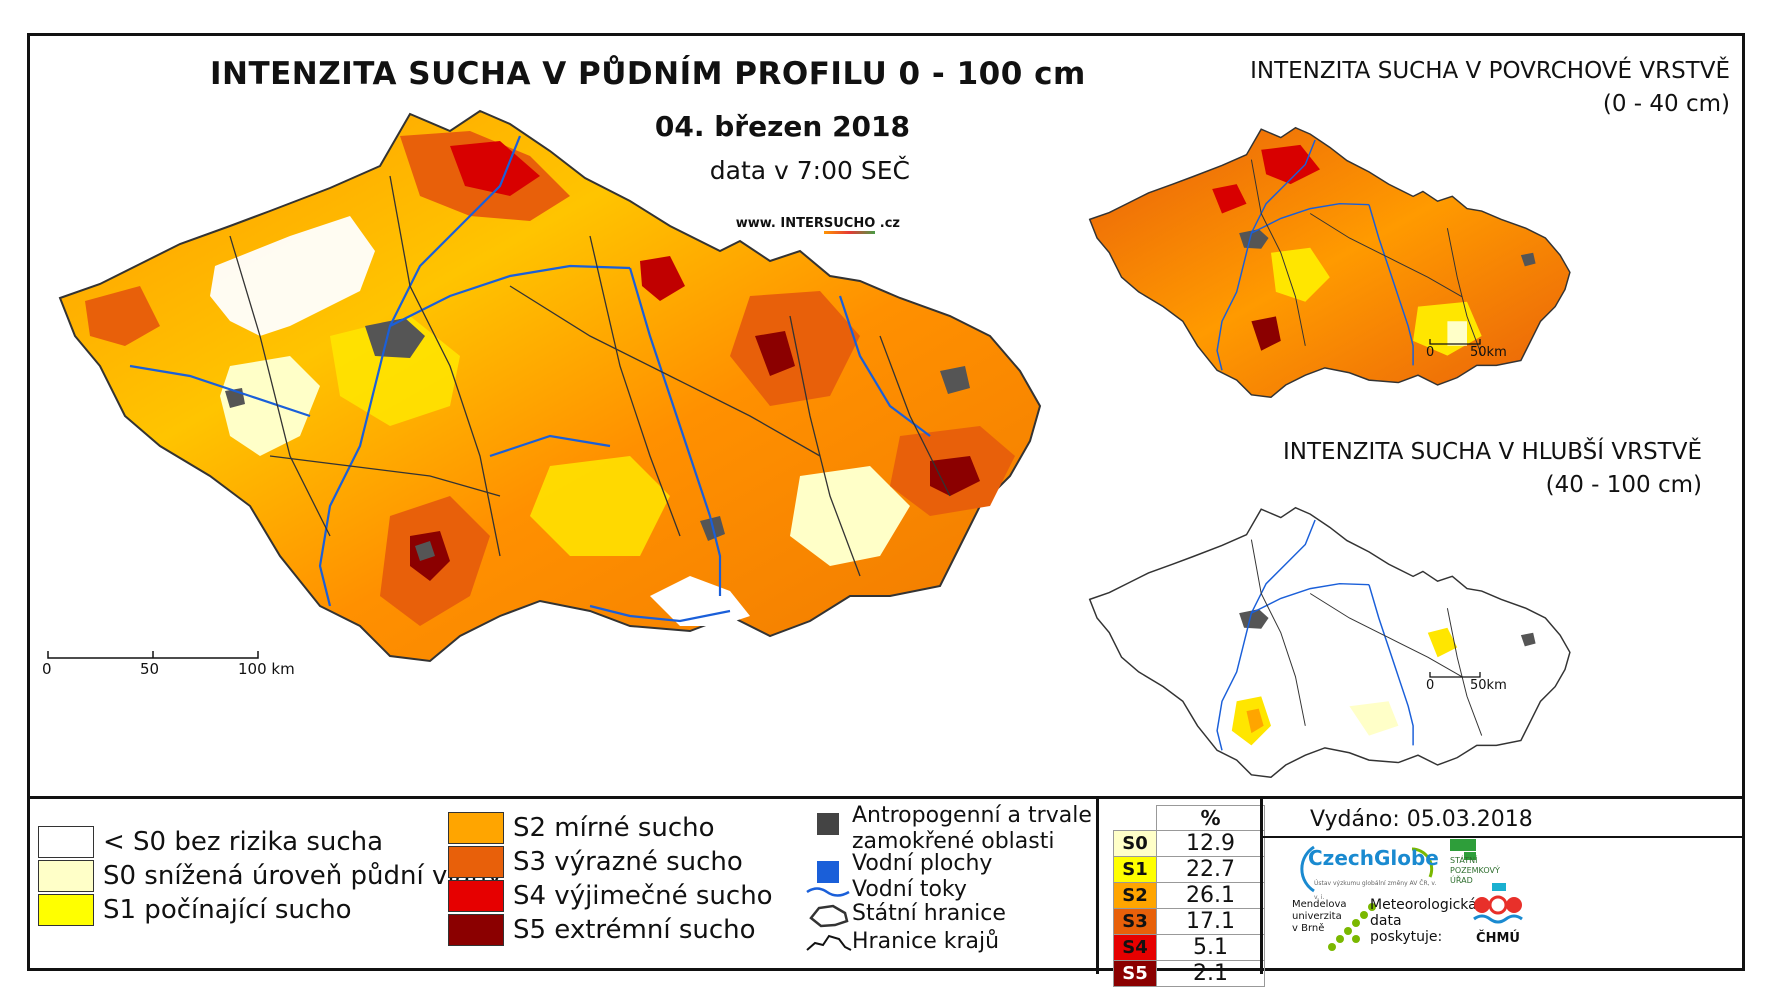  I want to click on main-urban-budejovice, so click(425, 551).